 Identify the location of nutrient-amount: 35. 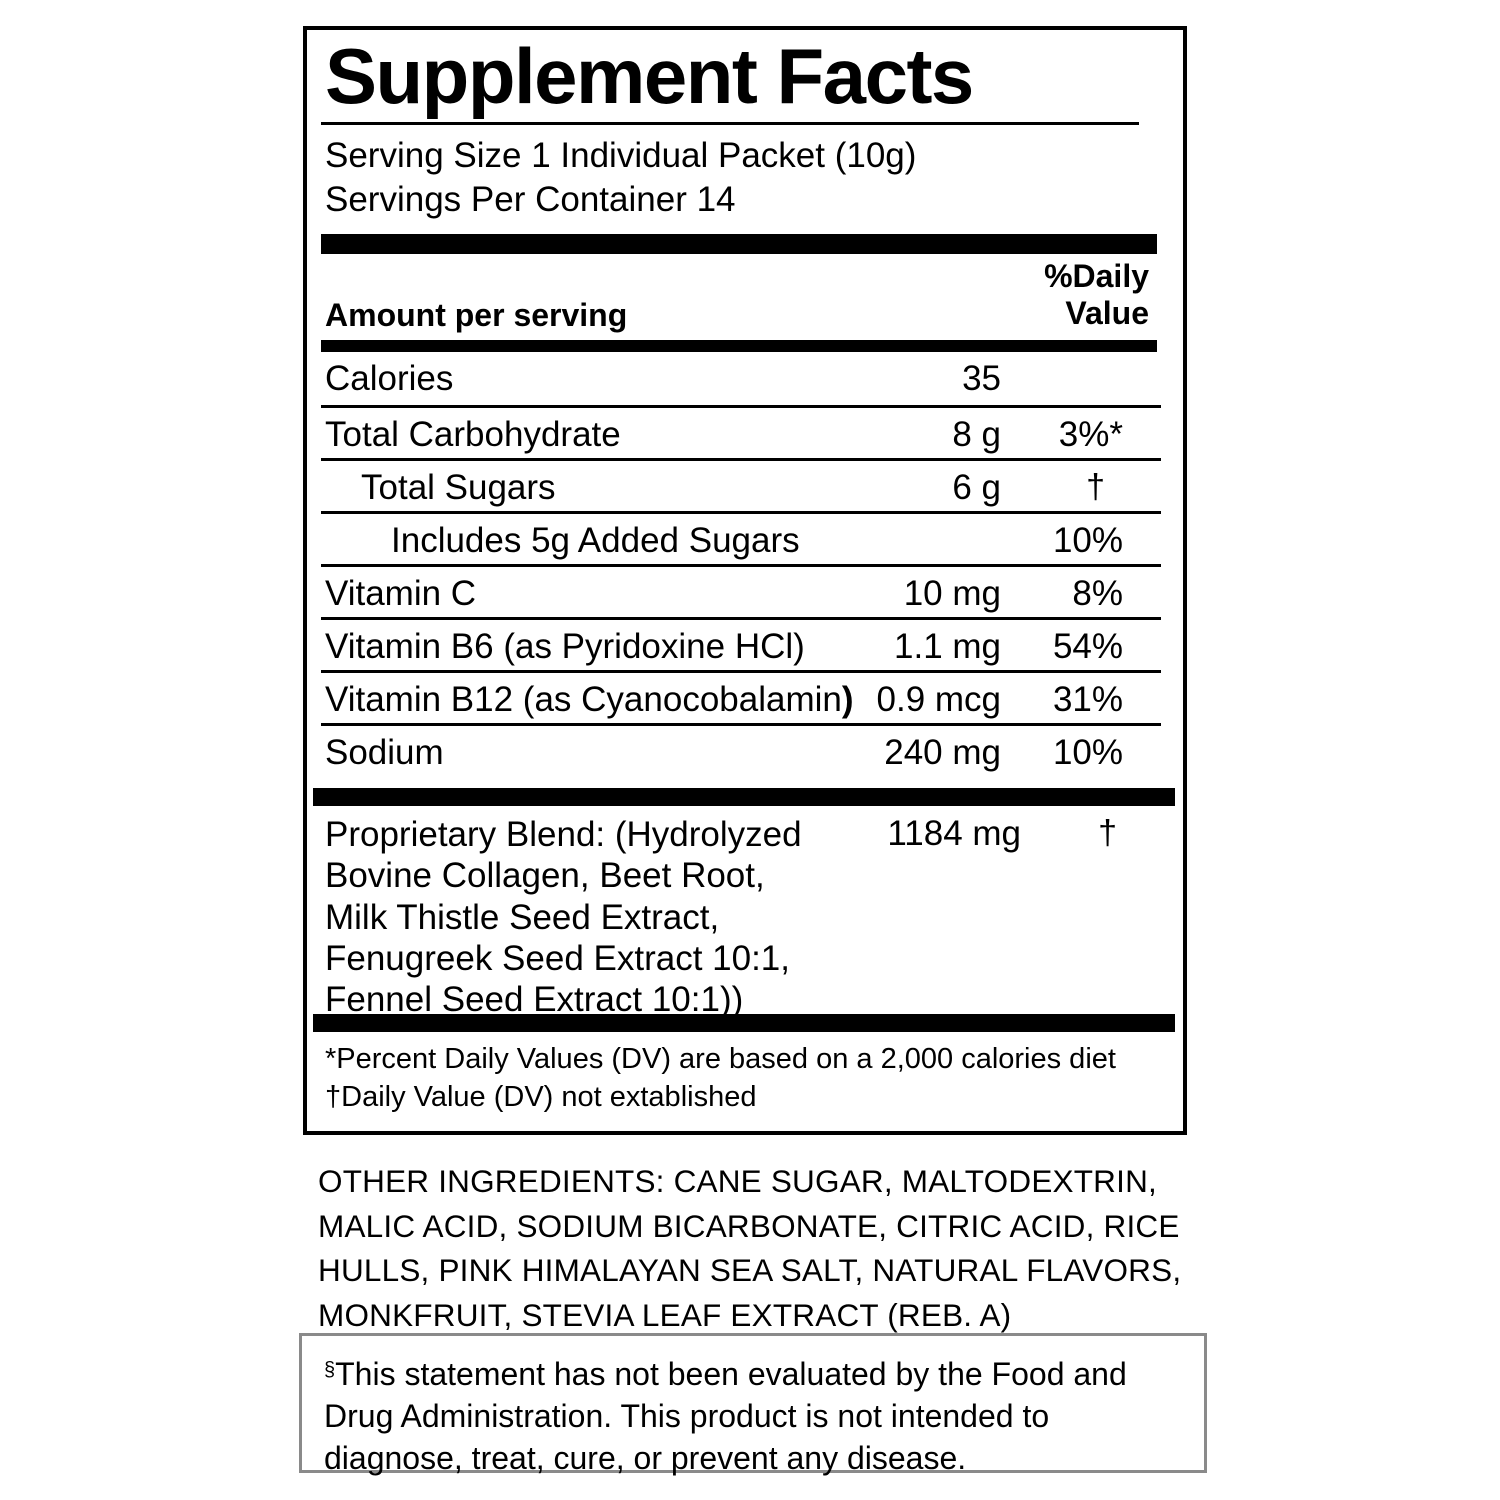
(981, 378).